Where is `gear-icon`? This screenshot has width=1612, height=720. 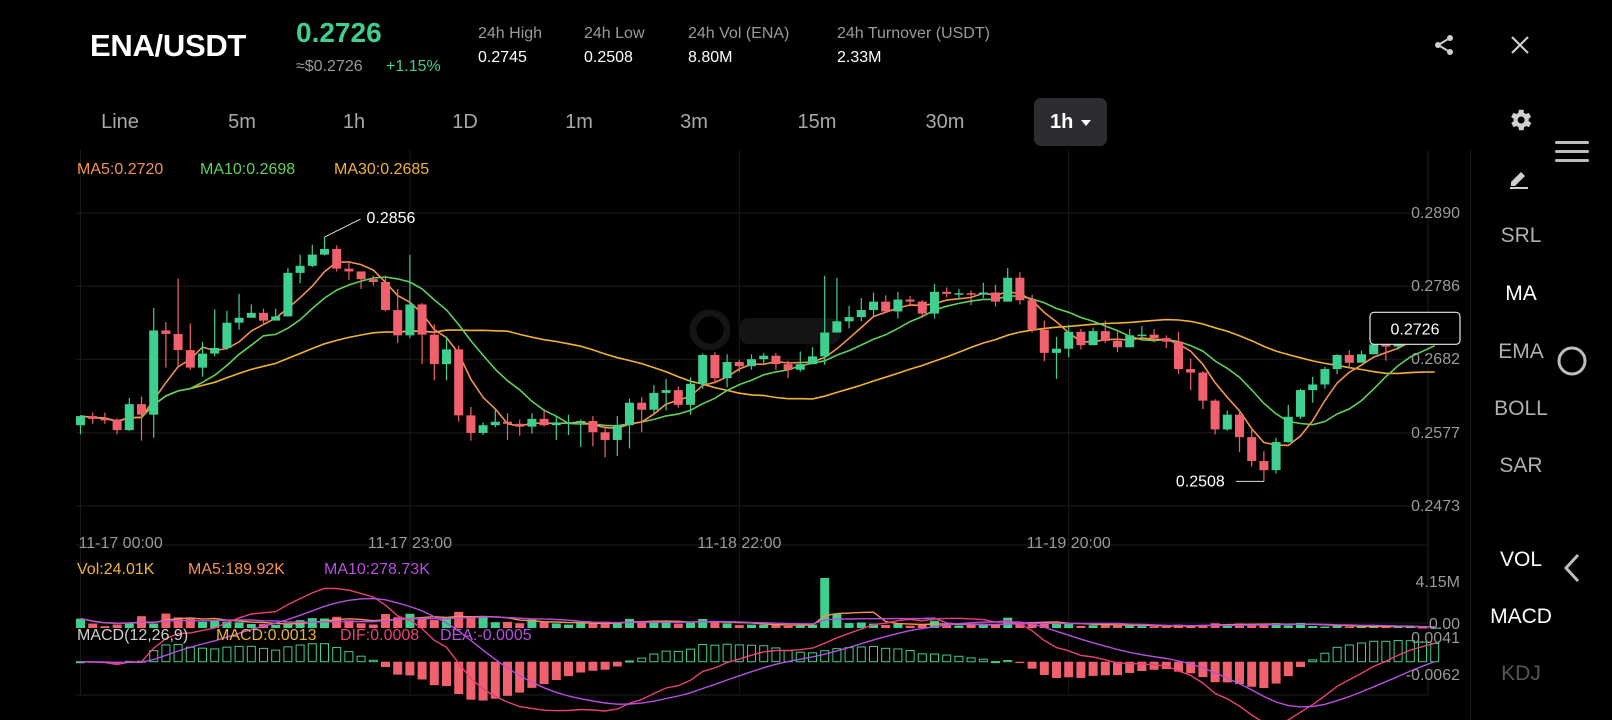 gear-icon is located at coordinates (1520, 122).